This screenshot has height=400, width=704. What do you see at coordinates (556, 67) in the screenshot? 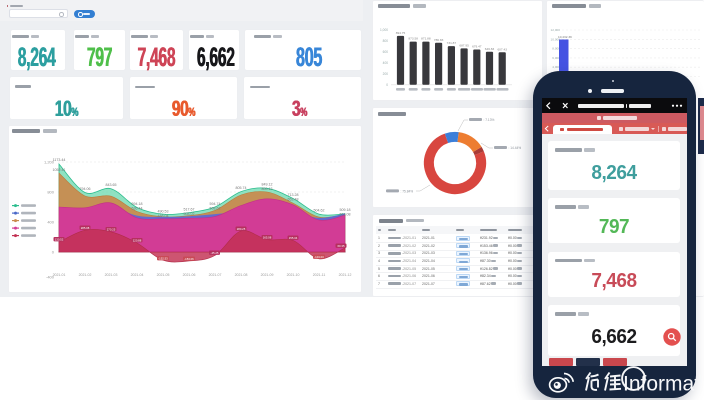
I see `svg-text: 4,000` at bounding box center [556, 67].